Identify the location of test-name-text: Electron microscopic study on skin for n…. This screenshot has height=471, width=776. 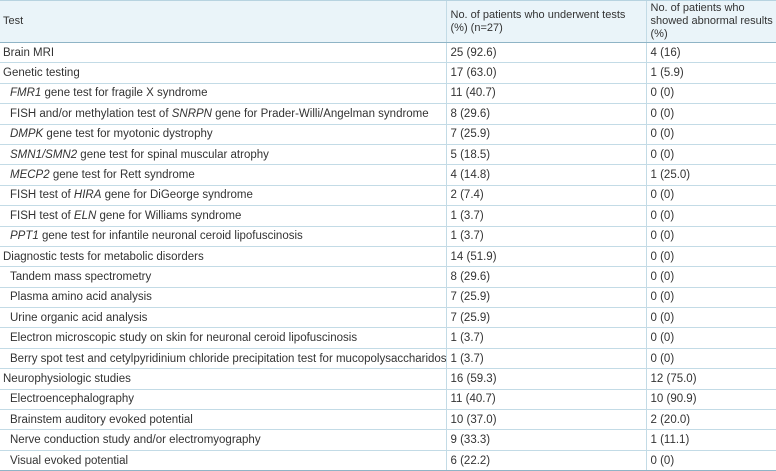
(184, 338).